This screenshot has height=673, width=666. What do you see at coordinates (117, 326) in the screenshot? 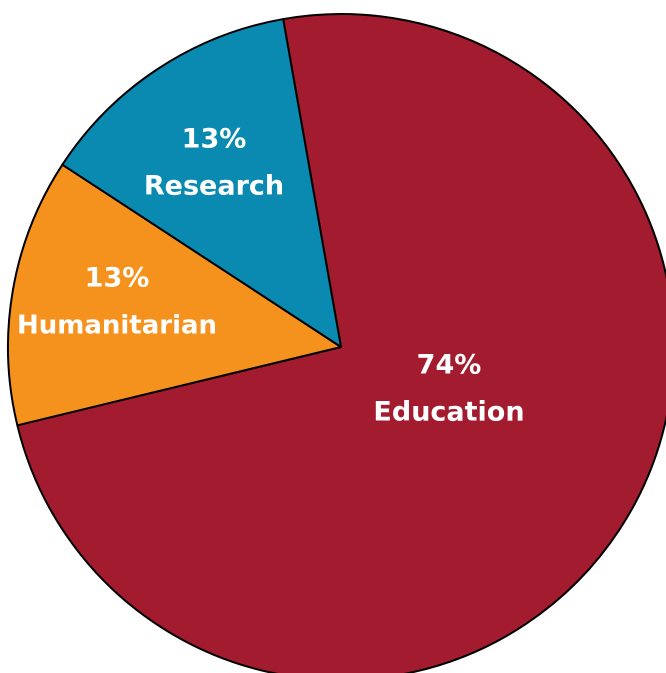
I see `pie-category-label-humanitarian: Humanitarian` at bounding box center [117, 326].